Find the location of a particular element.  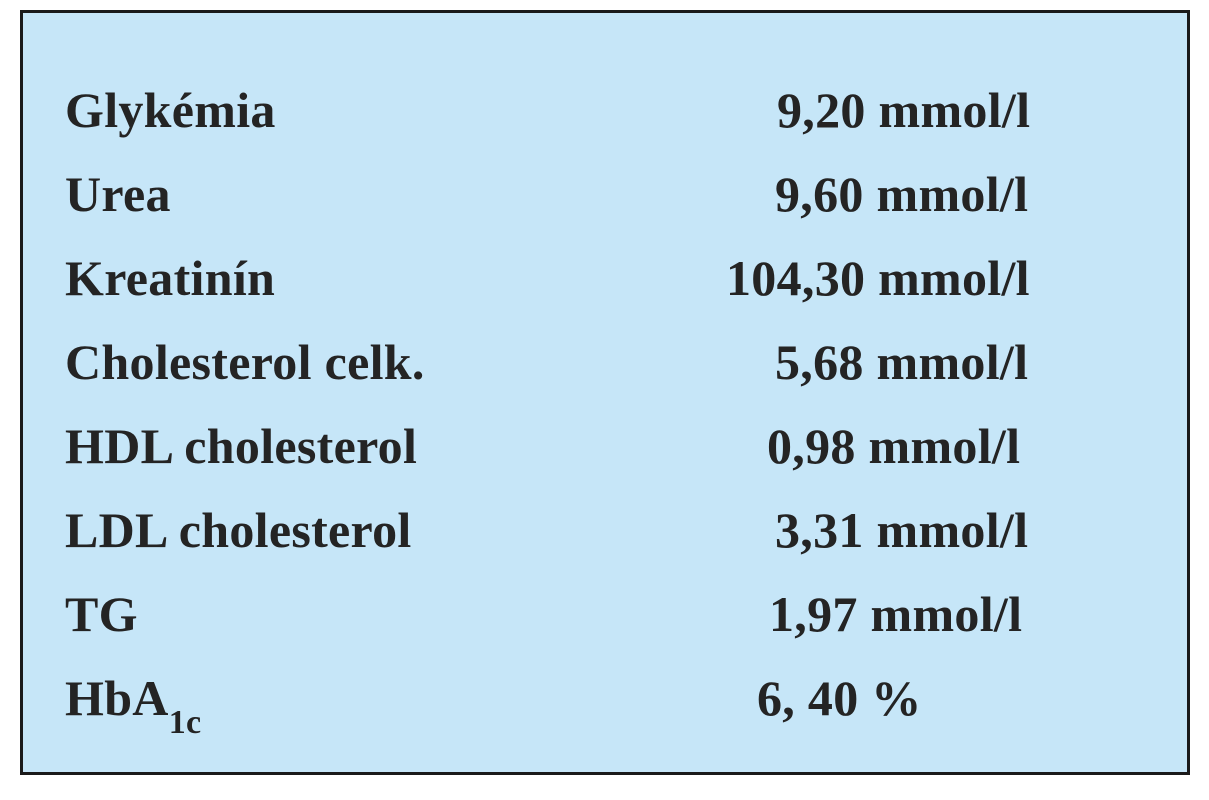

result-row-creatinine: Kreatinín 104,30 mmol/l is located at coordinates (615, 279).